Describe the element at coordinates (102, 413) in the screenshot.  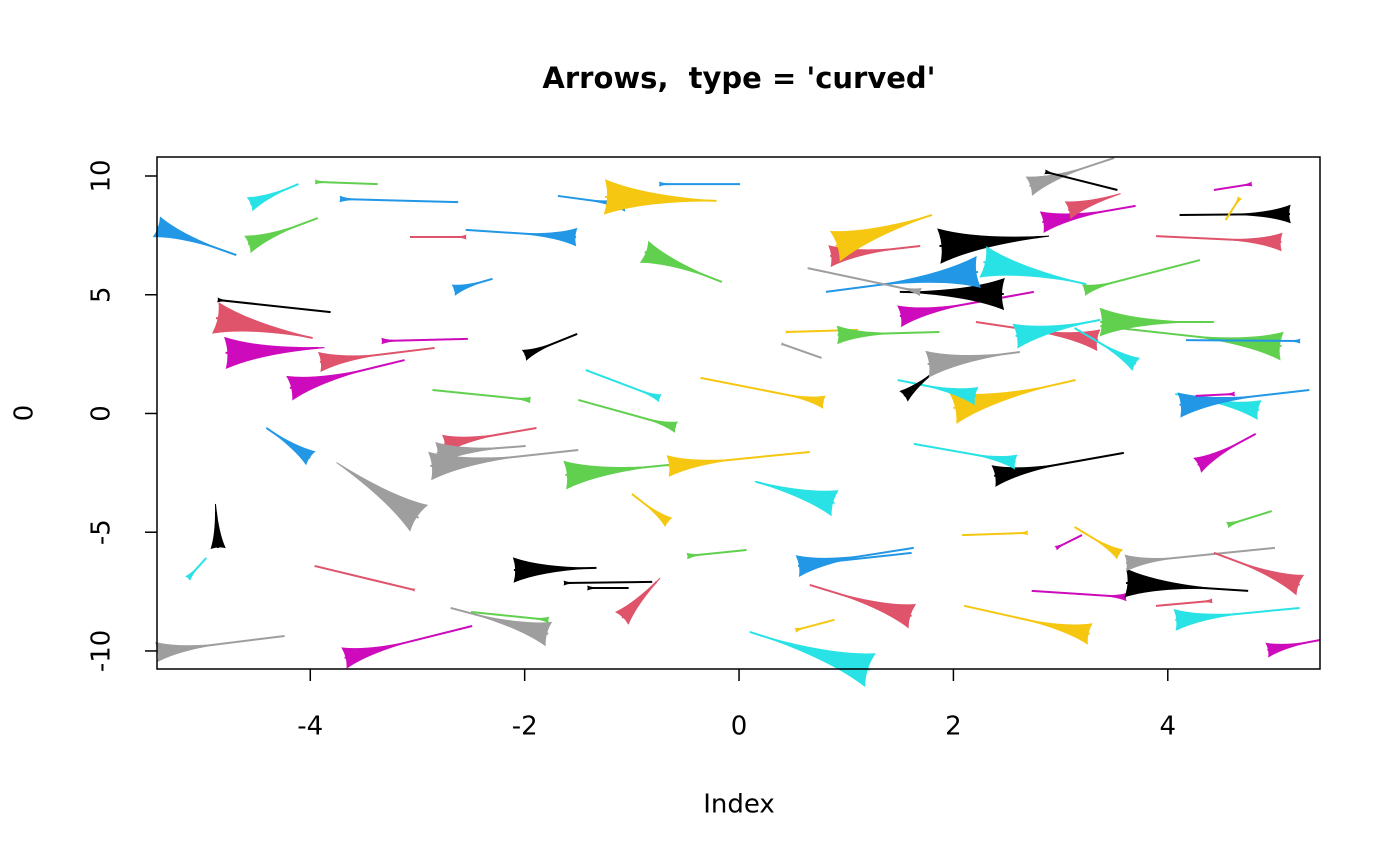
I see `y-tick-label: 0` at that location.